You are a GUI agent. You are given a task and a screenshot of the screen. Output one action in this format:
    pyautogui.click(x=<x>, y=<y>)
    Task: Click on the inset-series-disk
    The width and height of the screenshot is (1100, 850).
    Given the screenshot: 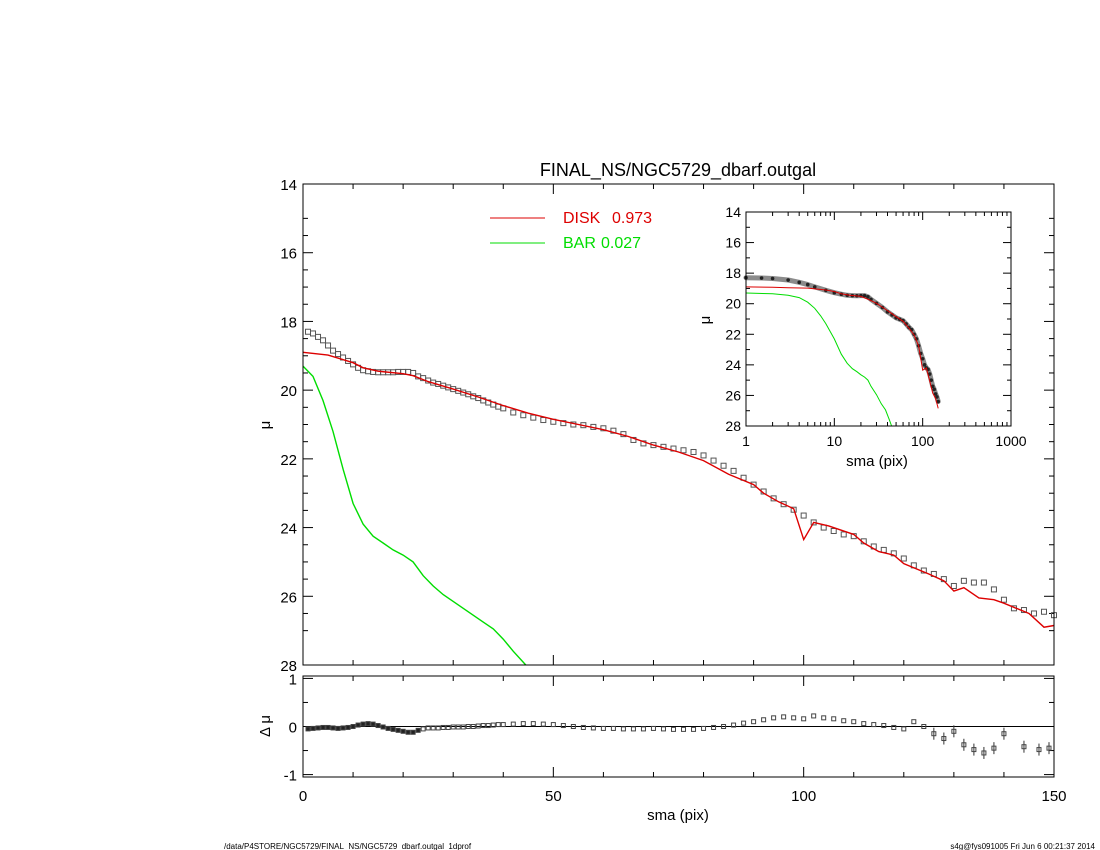 What is the action you would take?
    pyautogui.click(x=842, y=347)
    